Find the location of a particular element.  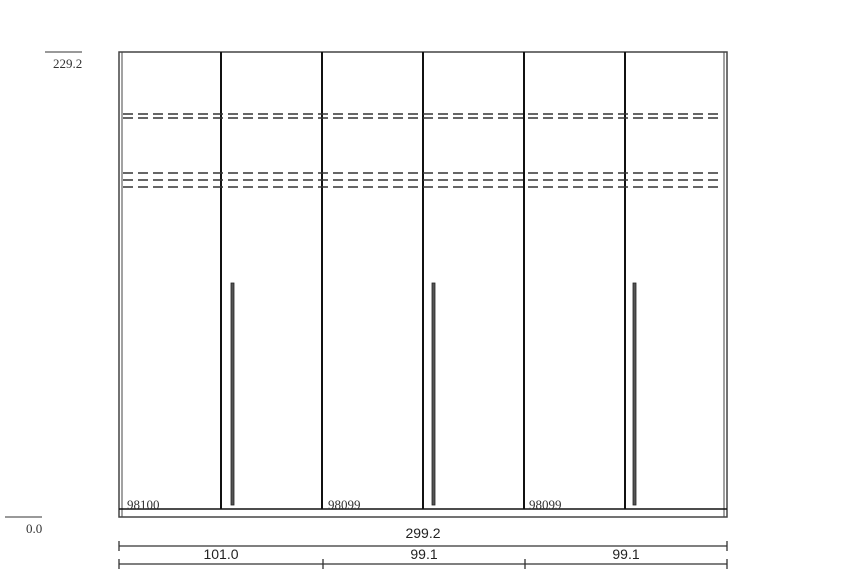

total-width-label: 299.2 is located at coordinates (422, 533).